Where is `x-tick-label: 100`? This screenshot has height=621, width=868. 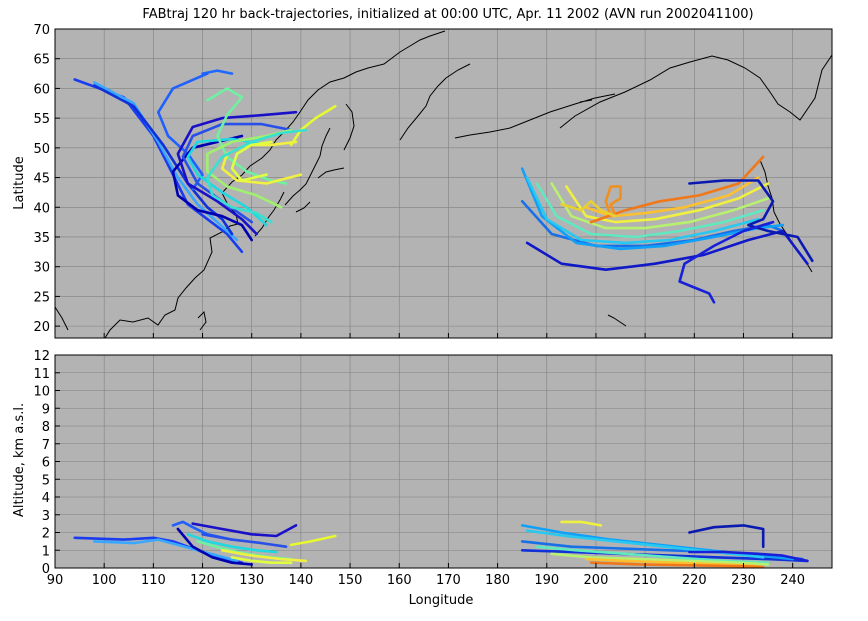 x-tick-label: 100 is located at coordinates (104, 580).